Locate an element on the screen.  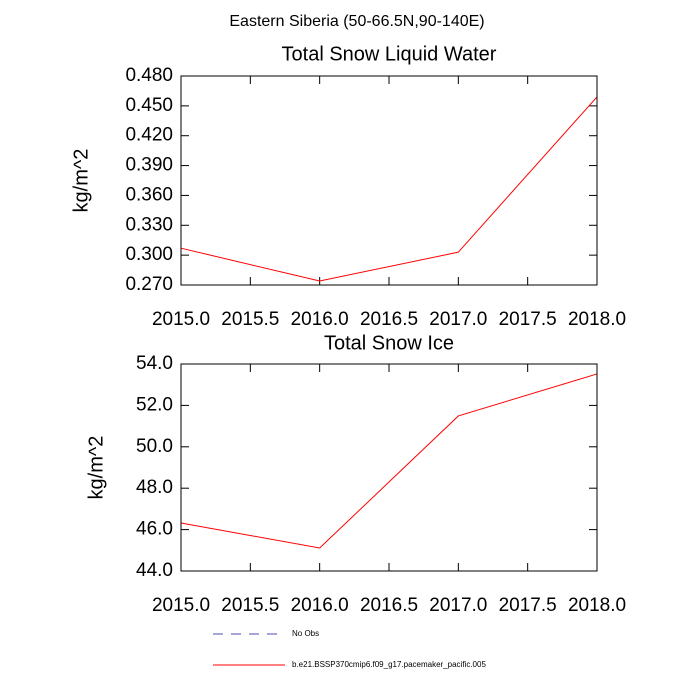
y-tick-label: 0.270 is located at coordinates (149, 284).